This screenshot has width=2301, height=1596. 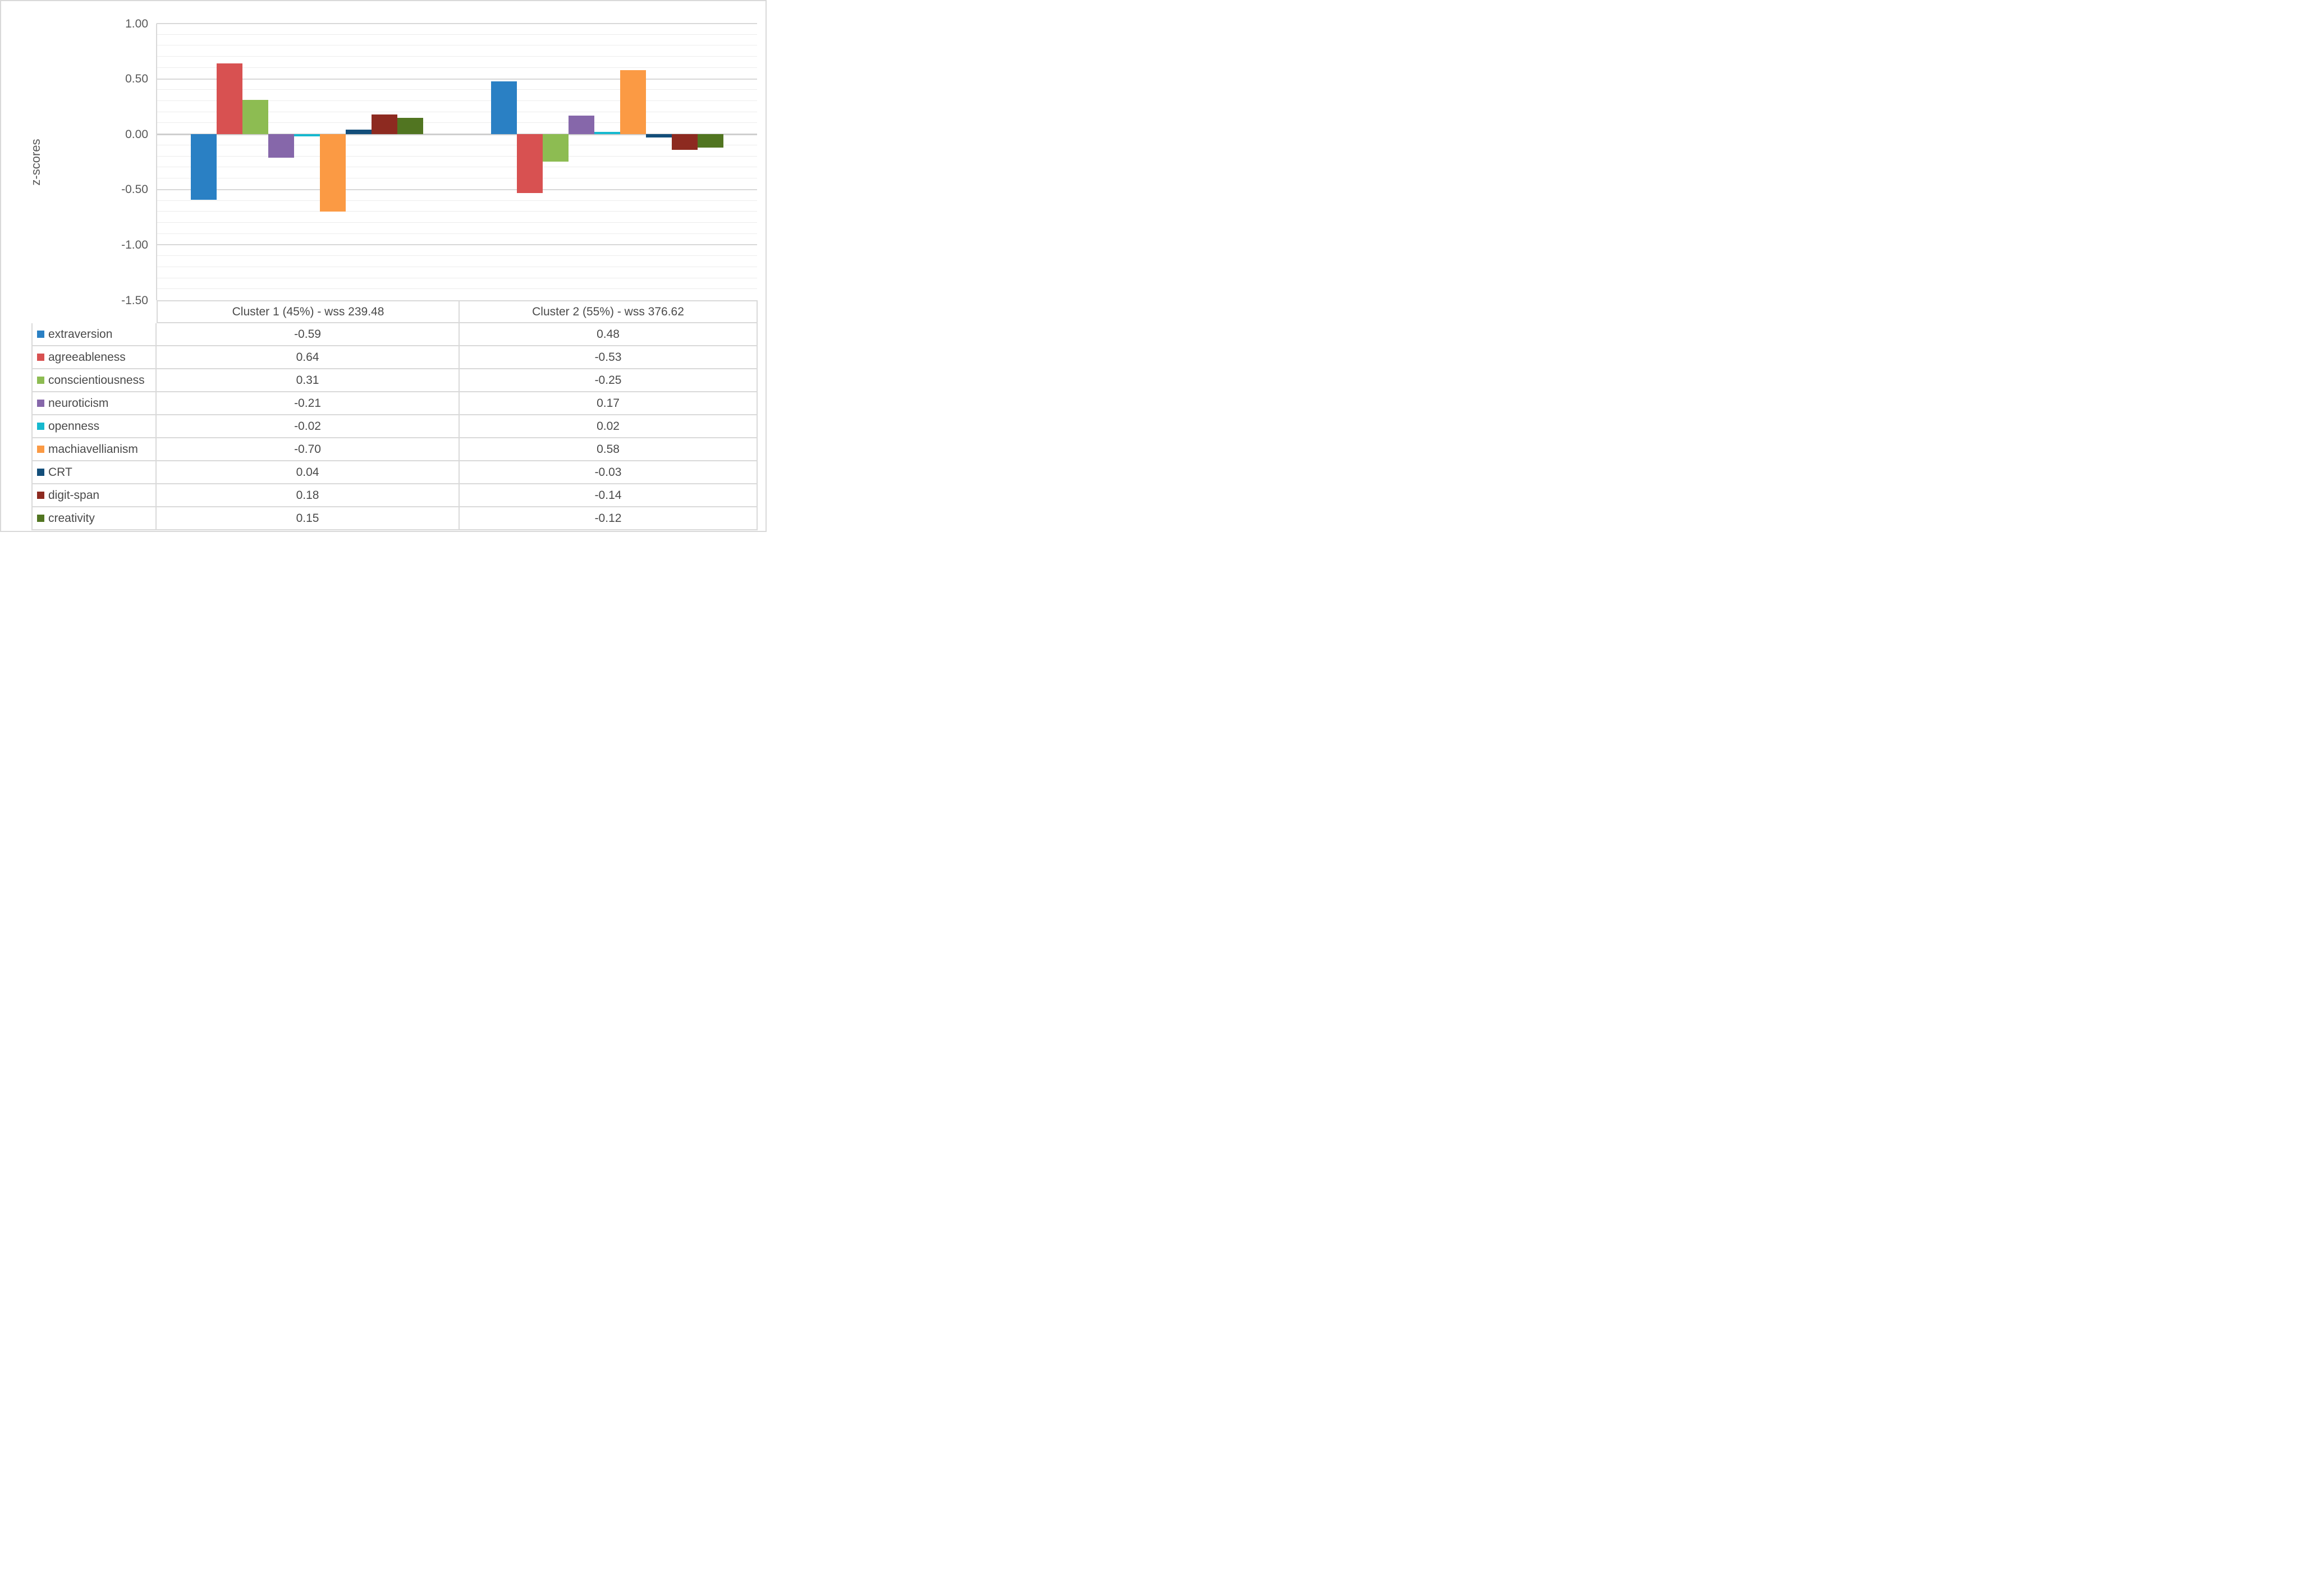 I want to click on value-extraversion-cluster1: -0.59, so click(x=309, y=334).